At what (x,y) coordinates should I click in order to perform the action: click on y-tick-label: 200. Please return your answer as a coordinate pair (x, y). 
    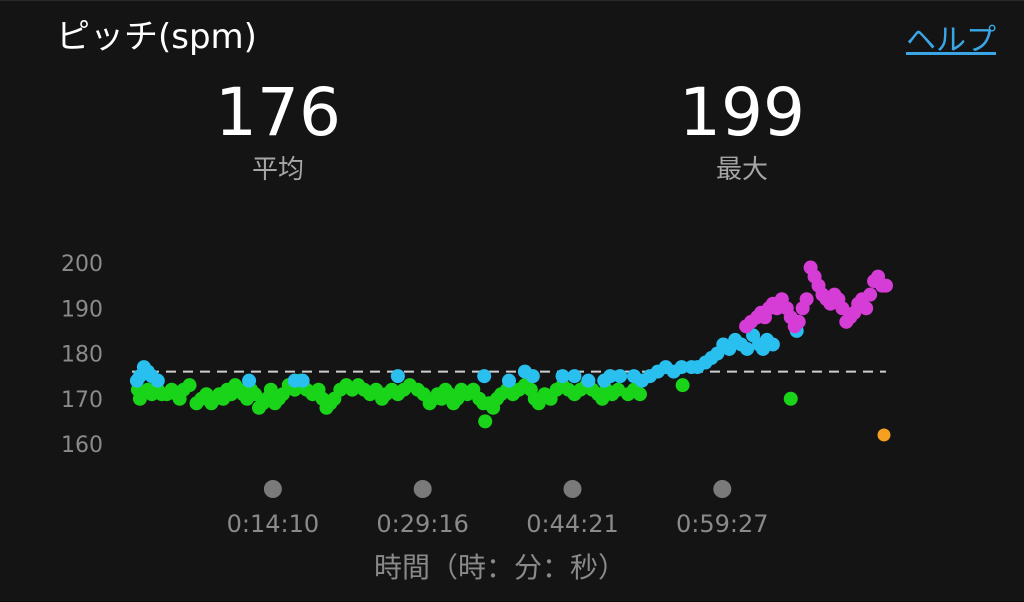
    Looking at the image, I should click on (82, 264).